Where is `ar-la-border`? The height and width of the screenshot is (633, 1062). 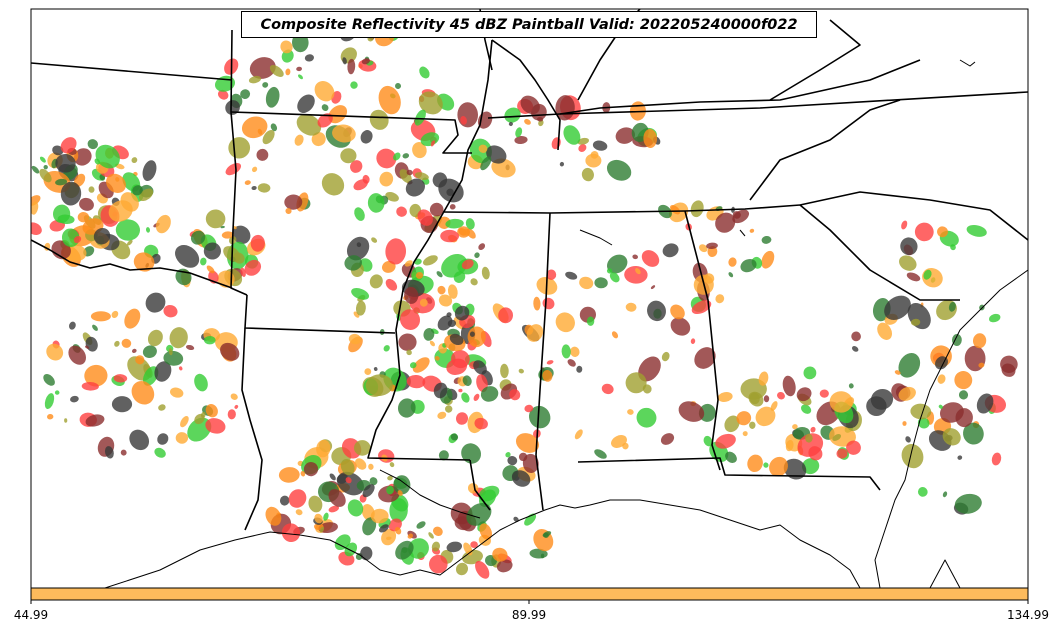
ar-la-border is located at coordinates (320, 314).